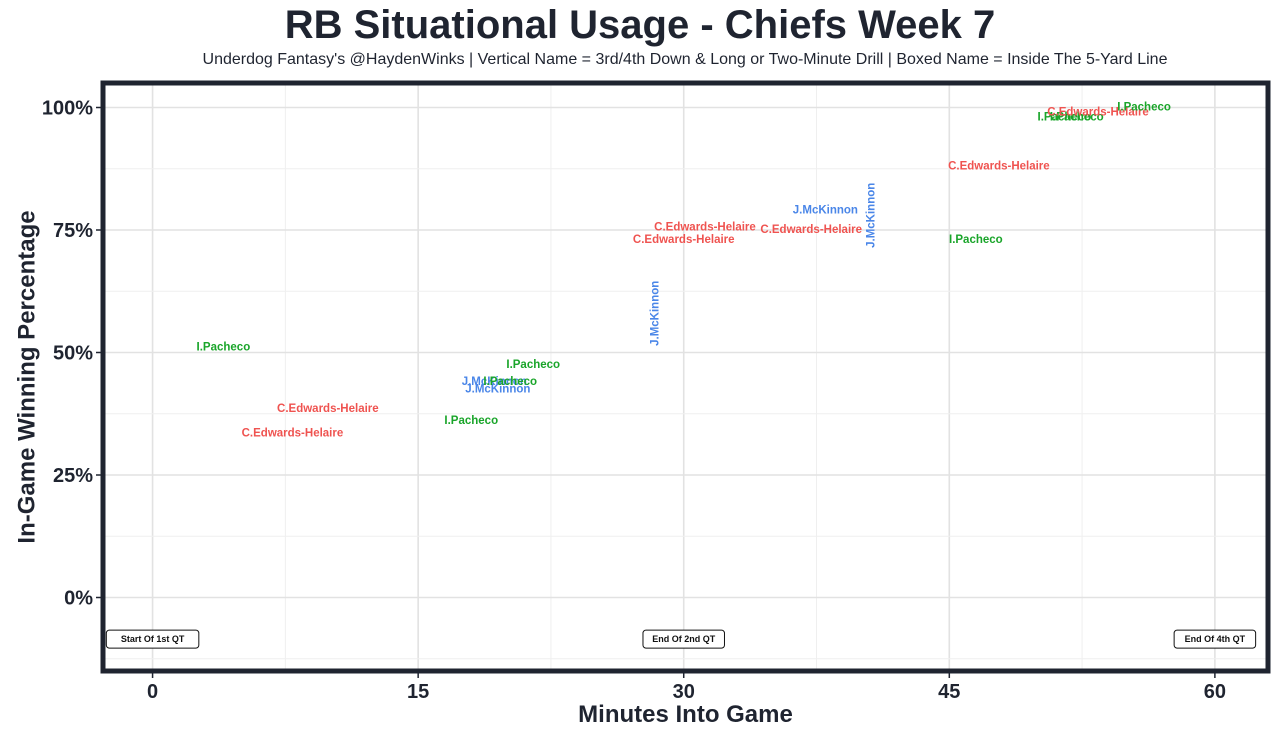  I want to click on x-tick-label: 30, so click(684, 692).